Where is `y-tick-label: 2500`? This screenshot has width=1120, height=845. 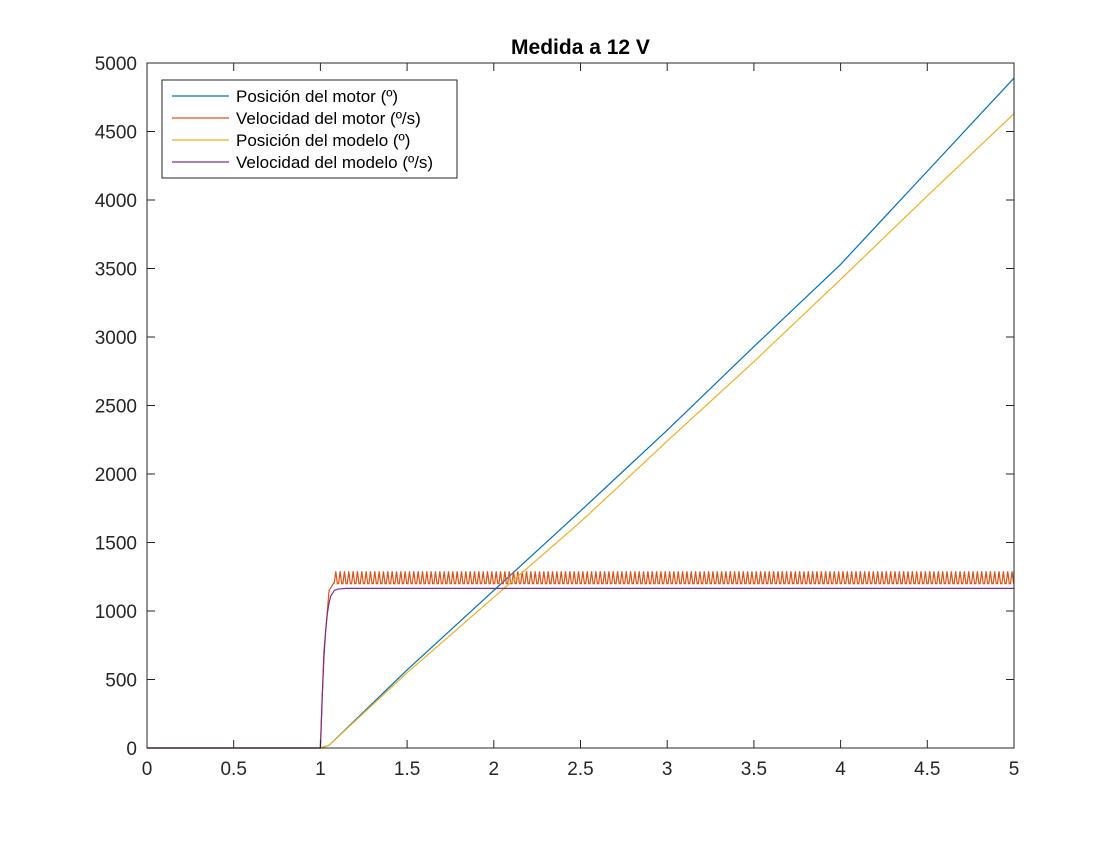 y-tick-label: 2500 is located at coordinates (116, 407).